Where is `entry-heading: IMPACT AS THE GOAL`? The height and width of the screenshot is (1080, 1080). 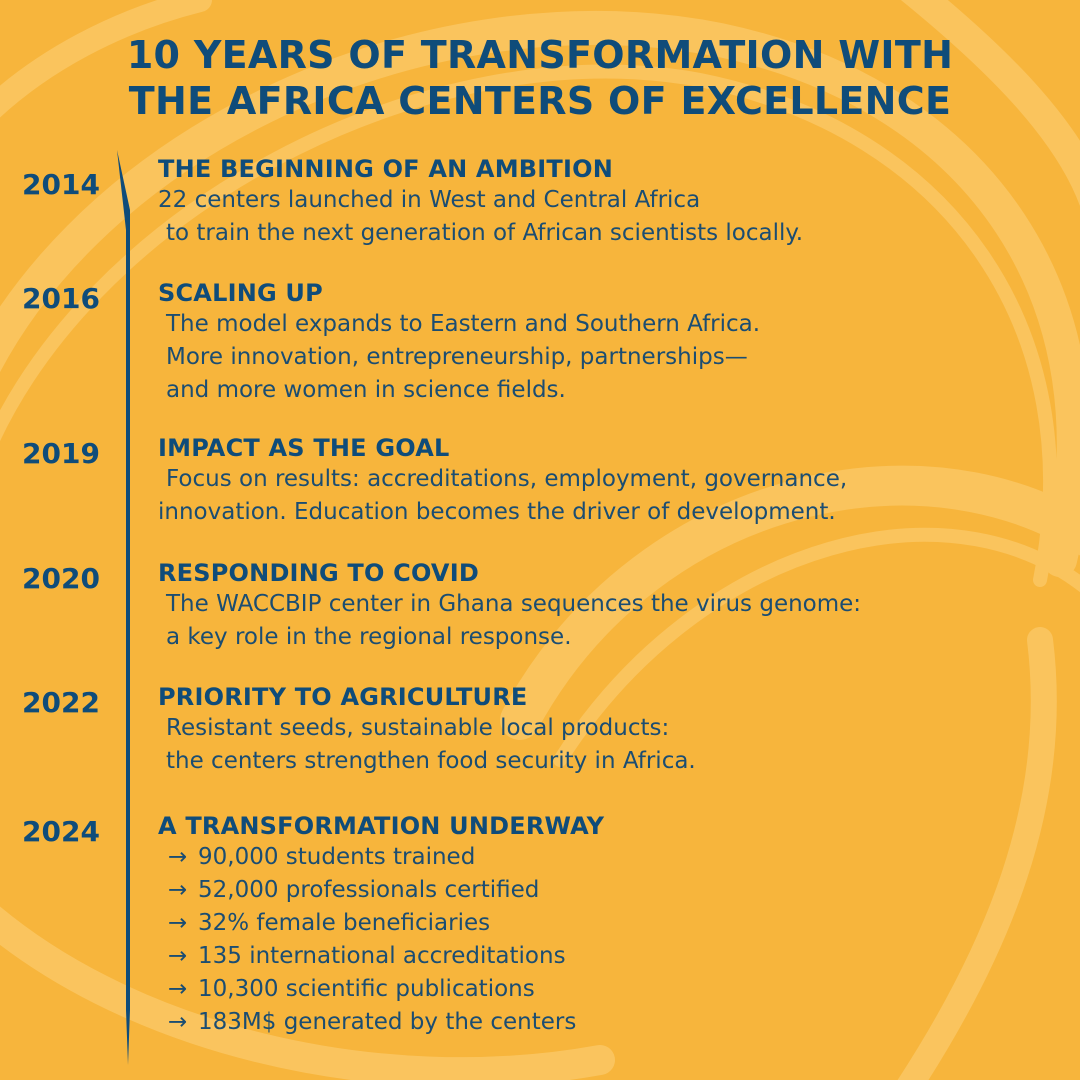 entry-heading: IMPACT AS THE GOAL is located at coordinates (304, 448).